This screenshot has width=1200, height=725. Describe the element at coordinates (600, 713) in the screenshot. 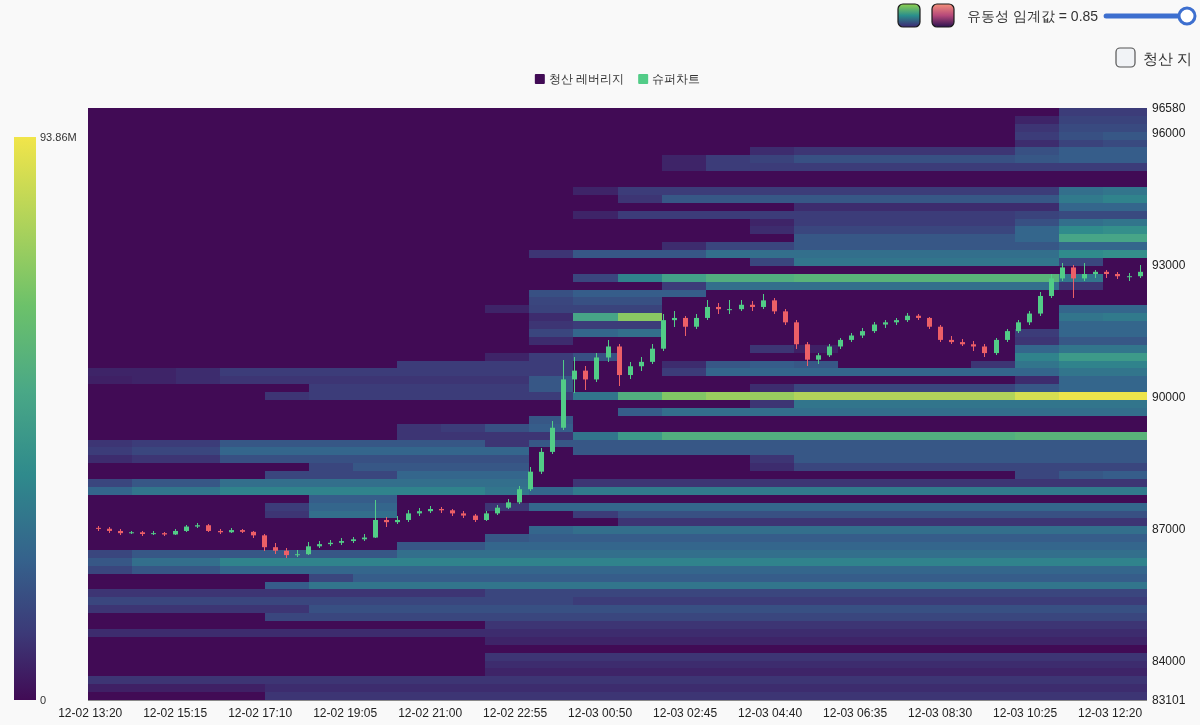

I see `x-tick-label: 12-03 00:50` at that location.